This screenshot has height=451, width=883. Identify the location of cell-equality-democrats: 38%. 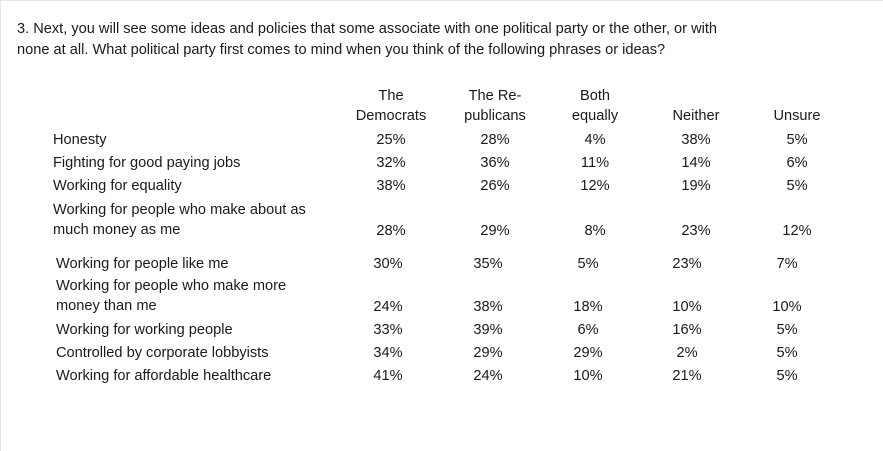
(391, 186).